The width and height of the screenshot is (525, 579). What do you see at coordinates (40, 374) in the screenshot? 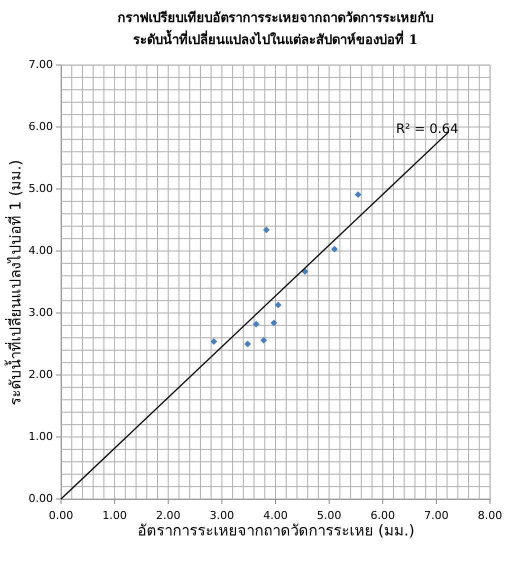
I see `y-tick-label: 2.00` at bounding box center [40, 374].